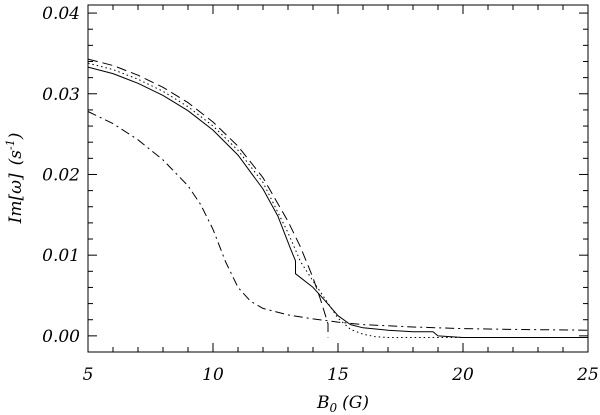 The width and height of the screenshot is (600, 415). I want to click on x-tick-label: 20, so click(462, 375).